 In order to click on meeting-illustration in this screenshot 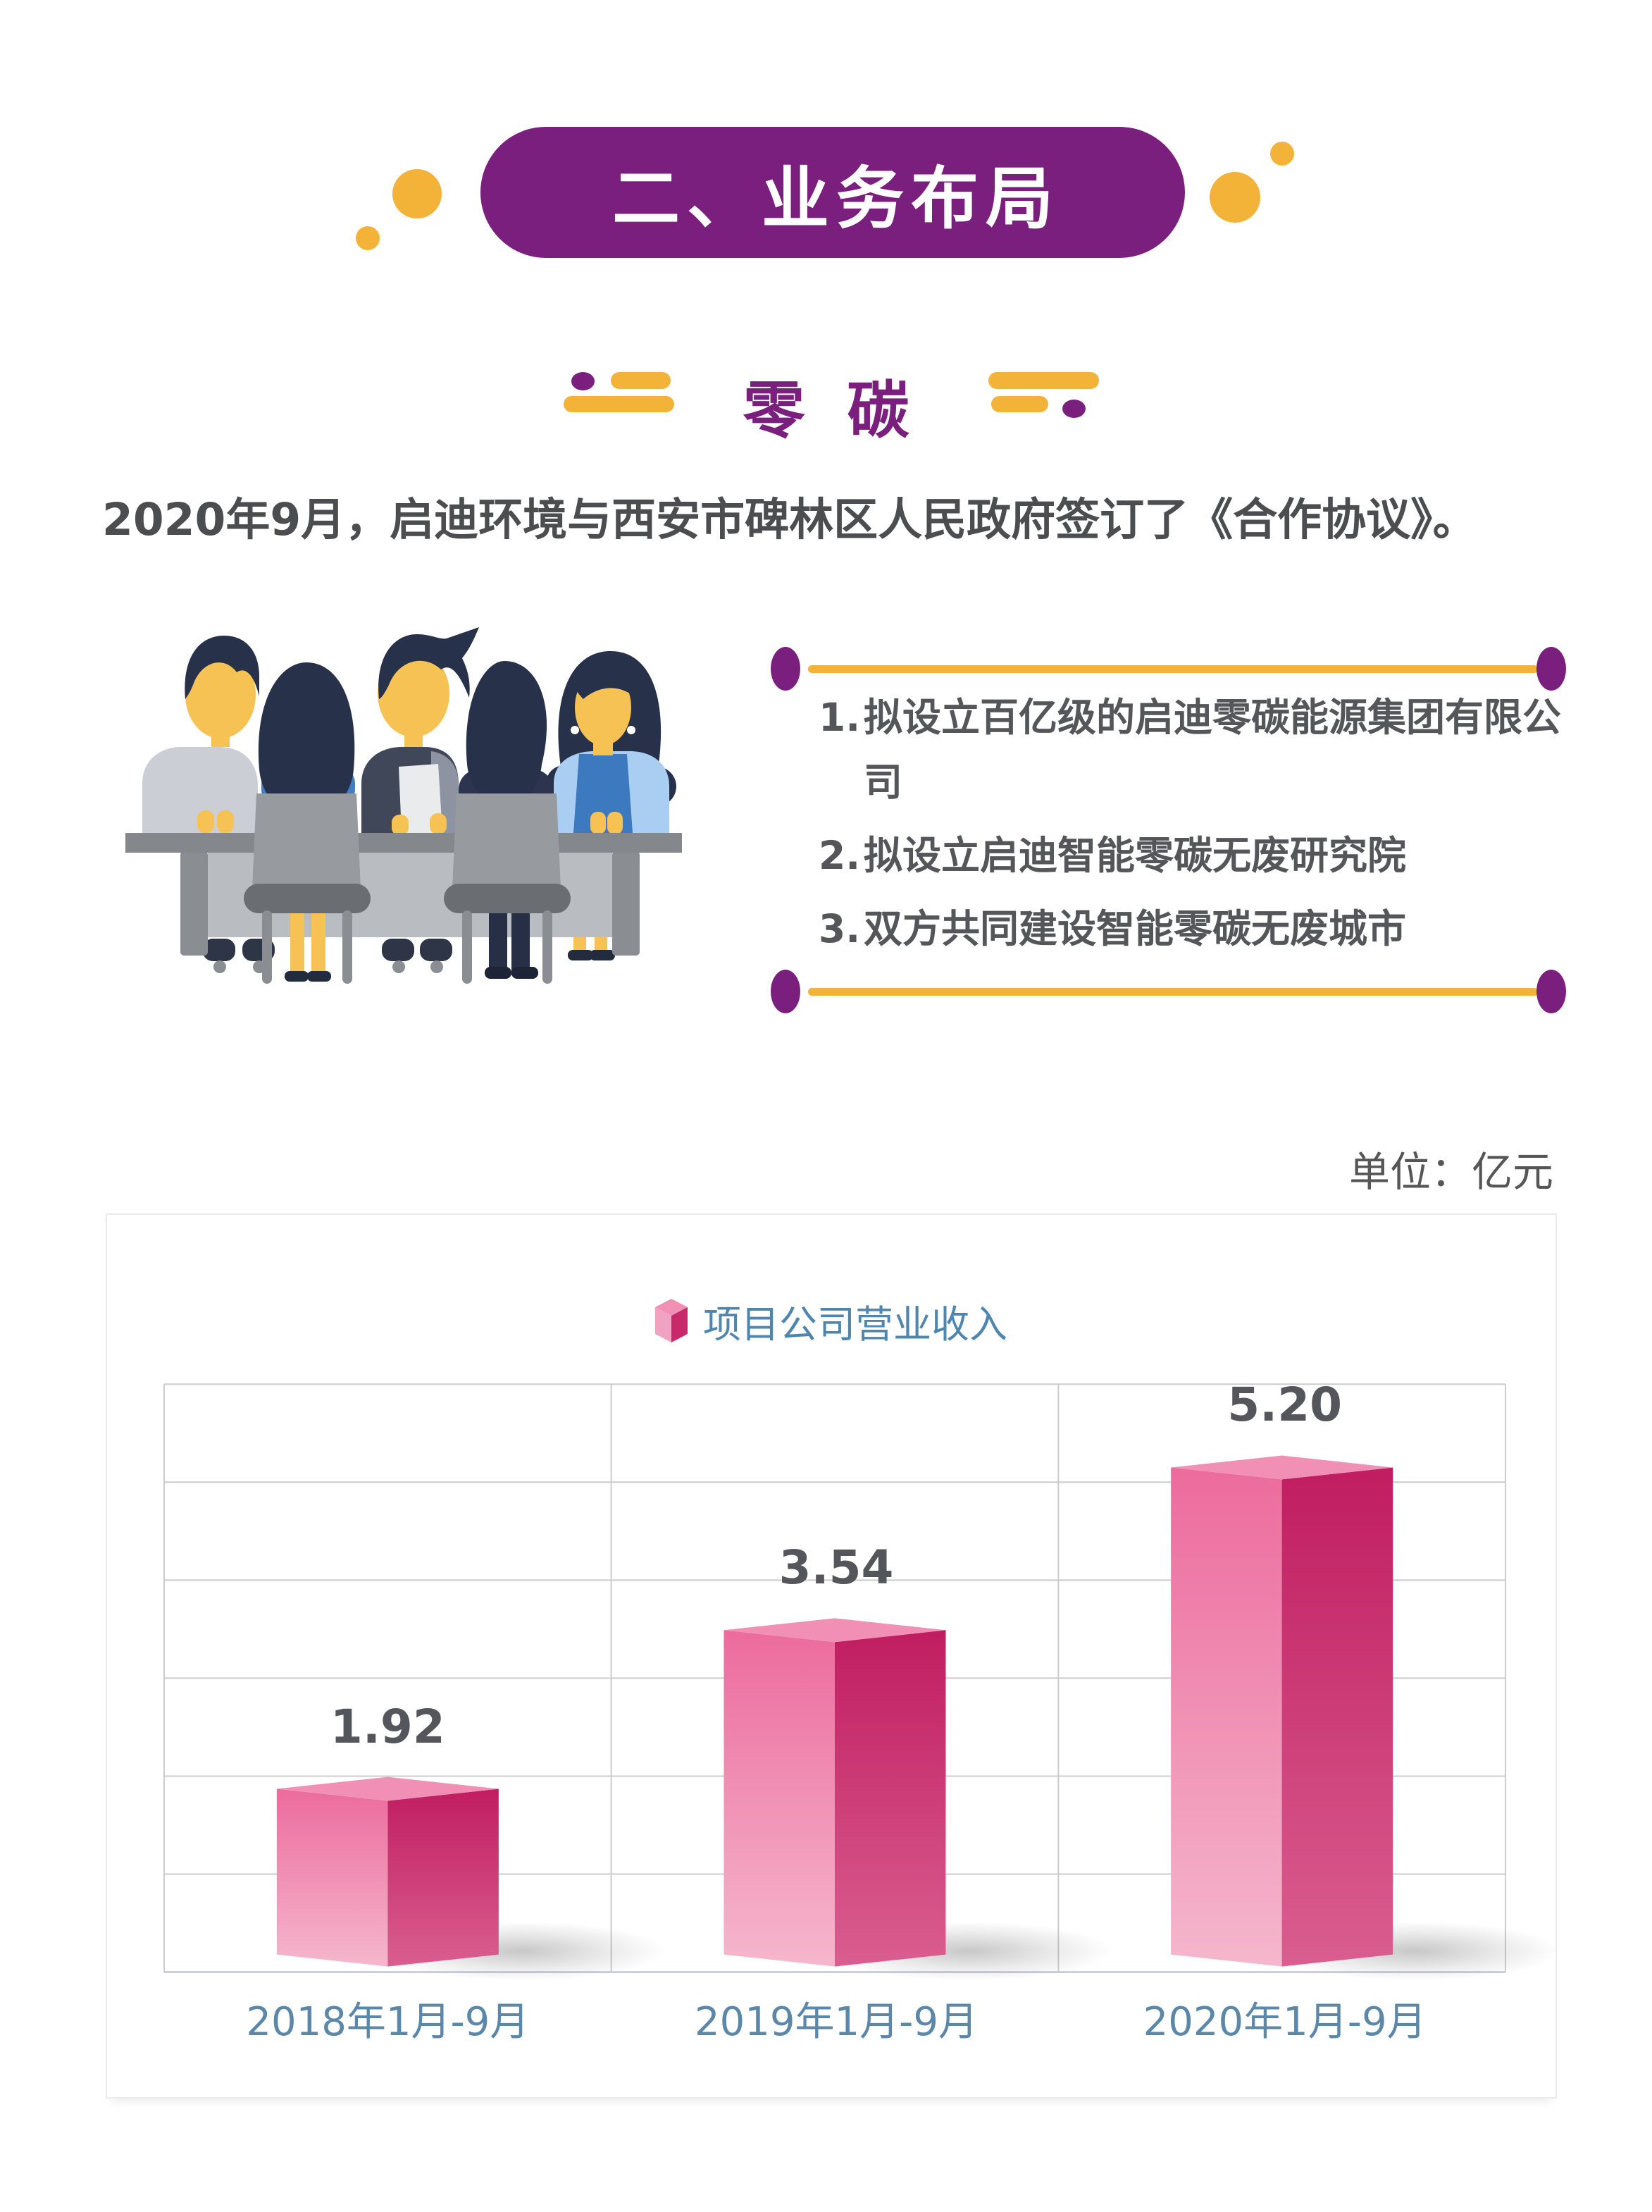, I will do `click(403, 805)`.